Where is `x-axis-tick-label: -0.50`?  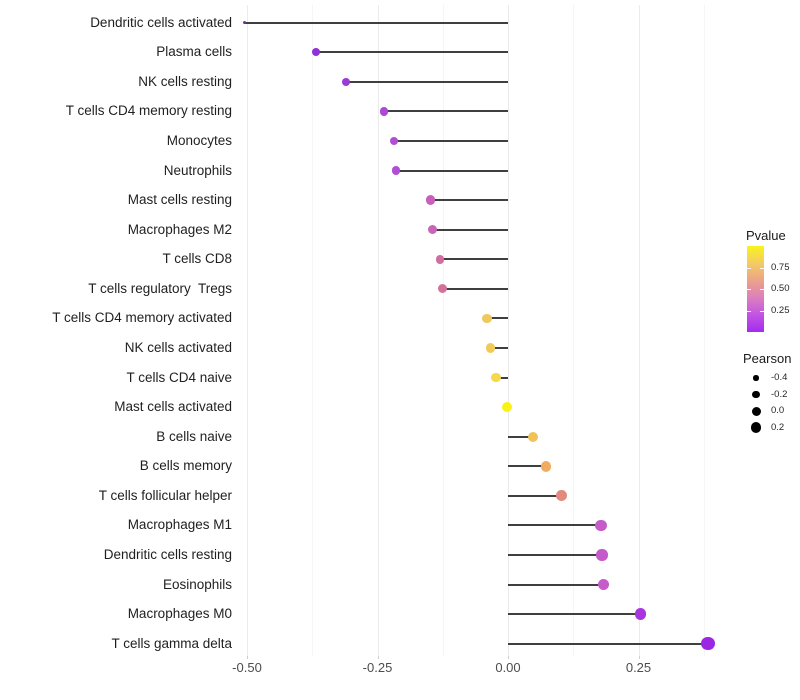
x-axis-tick-label: -0.50 is located at coordinates (247, 667).